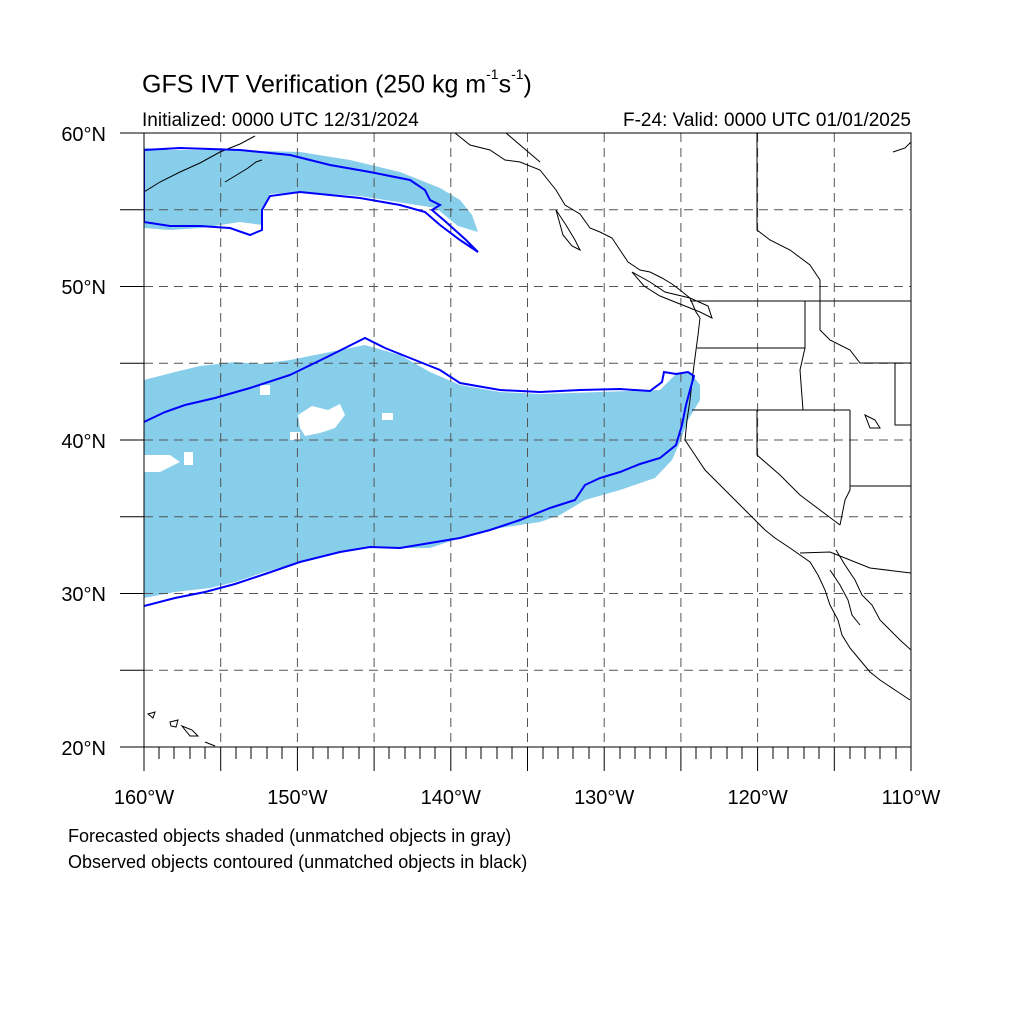 The width and height of the screenshot is (1024, 1024). What do you see at coordinates (523, 148) in the screenshot?
I see `border-alaska-canada` at bounding box center [523, 148].